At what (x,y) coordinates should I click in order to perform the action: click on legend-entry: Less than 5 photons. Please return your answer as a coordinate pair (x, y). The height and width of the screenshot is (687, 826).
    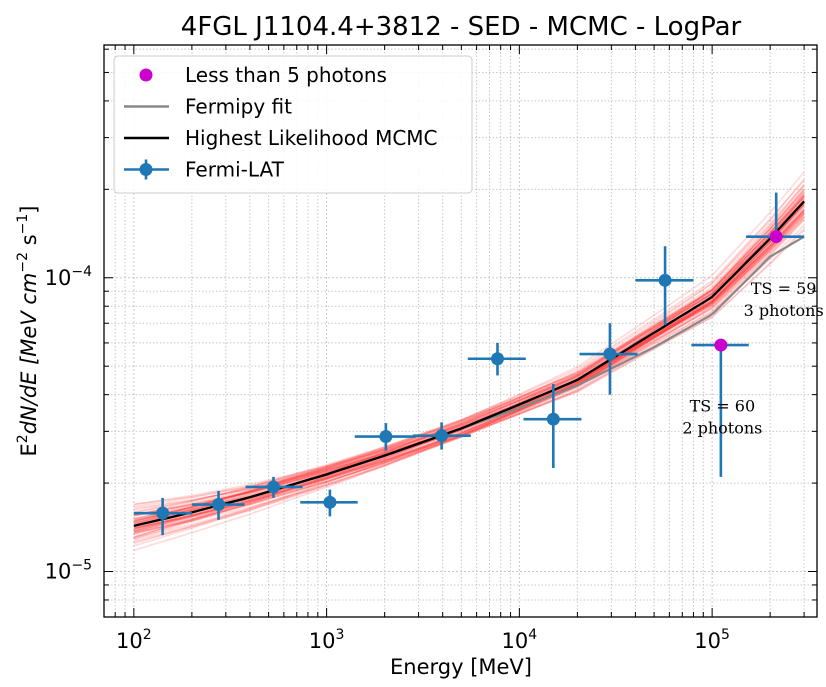
    Looking at the image, I should click on (263, 75).